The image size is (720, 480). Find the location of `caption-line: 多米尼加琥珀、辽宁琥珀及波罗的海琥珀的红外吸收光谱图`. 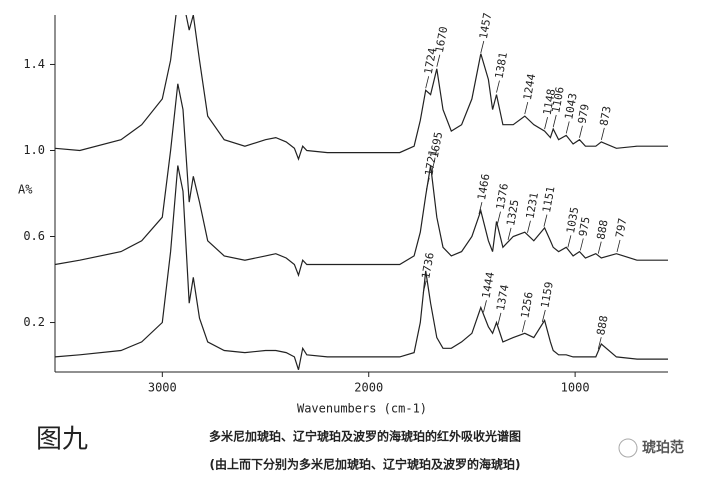

caption-line: 多米尼加琥珀、辽宁琥珀及波罗的海琥珀的红外吸收光谱图 is located at coordinates (365, 436).